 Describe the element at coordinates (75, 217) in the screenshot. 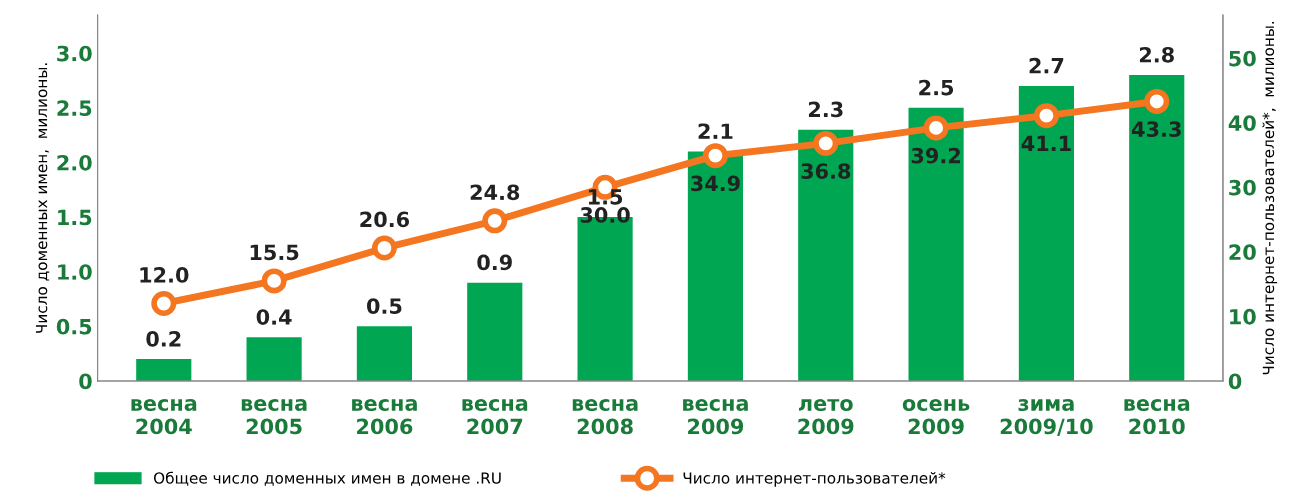

I see `y-tick-label: 1.5` at that location.